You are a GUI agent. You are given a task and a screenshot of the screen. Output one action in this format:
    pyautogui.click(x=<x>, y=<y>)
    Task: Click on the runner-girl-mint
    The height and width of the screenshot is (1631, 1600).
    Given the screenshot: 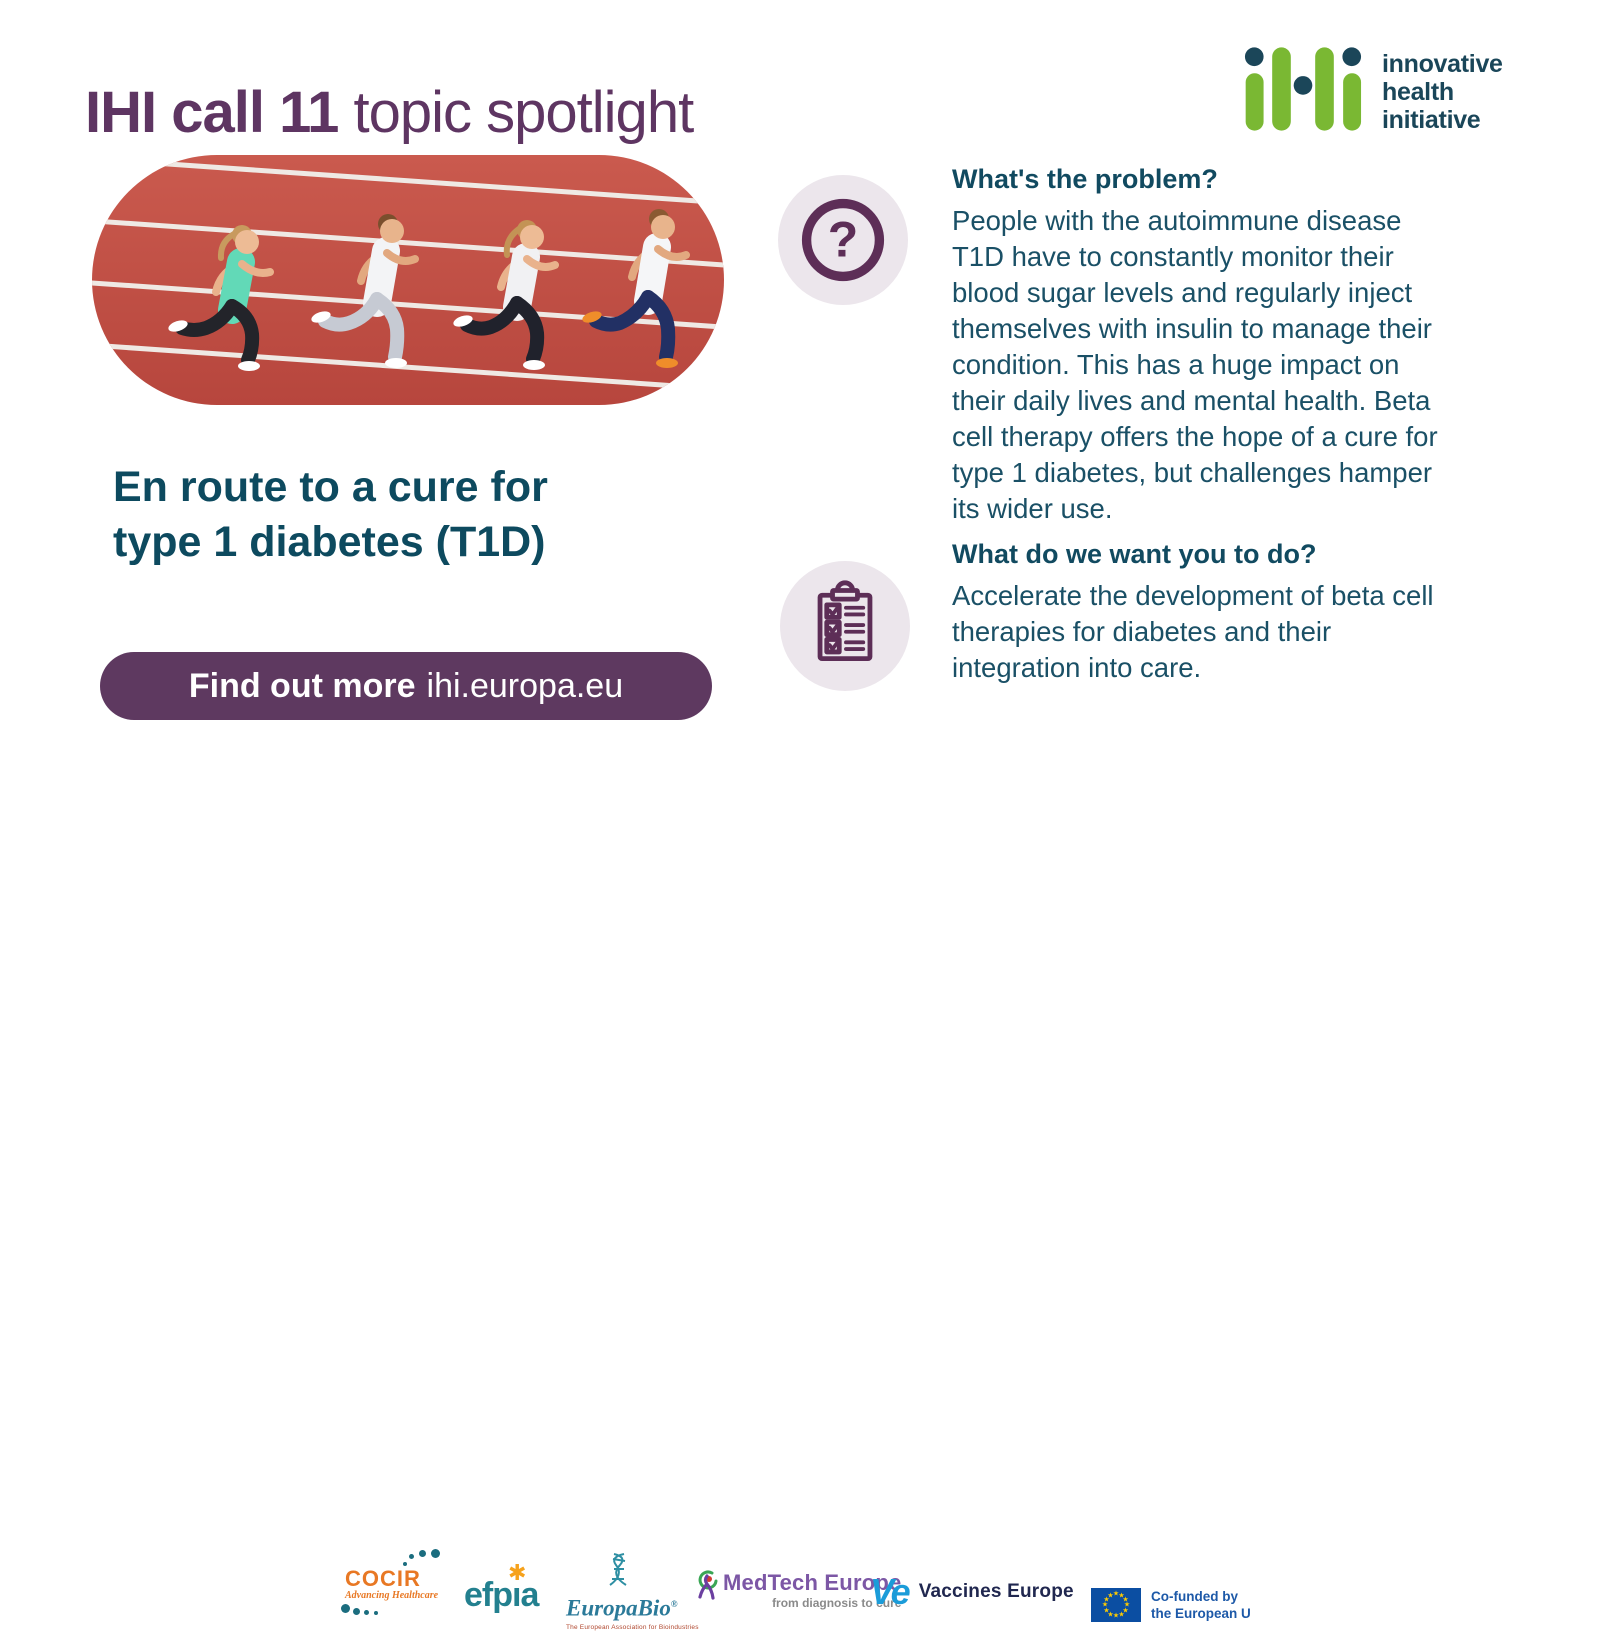 What is the action you would take?
    pyautogui.click(x=221, y=298)
    